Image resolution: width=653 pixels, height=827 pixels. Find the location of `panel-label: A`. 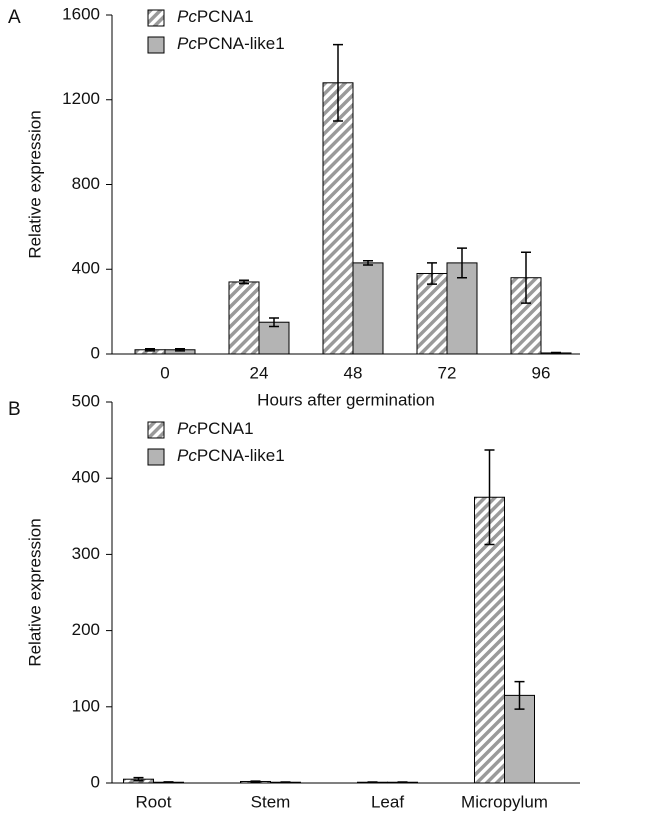

panel-label: A is located at coordinates (14, 17).